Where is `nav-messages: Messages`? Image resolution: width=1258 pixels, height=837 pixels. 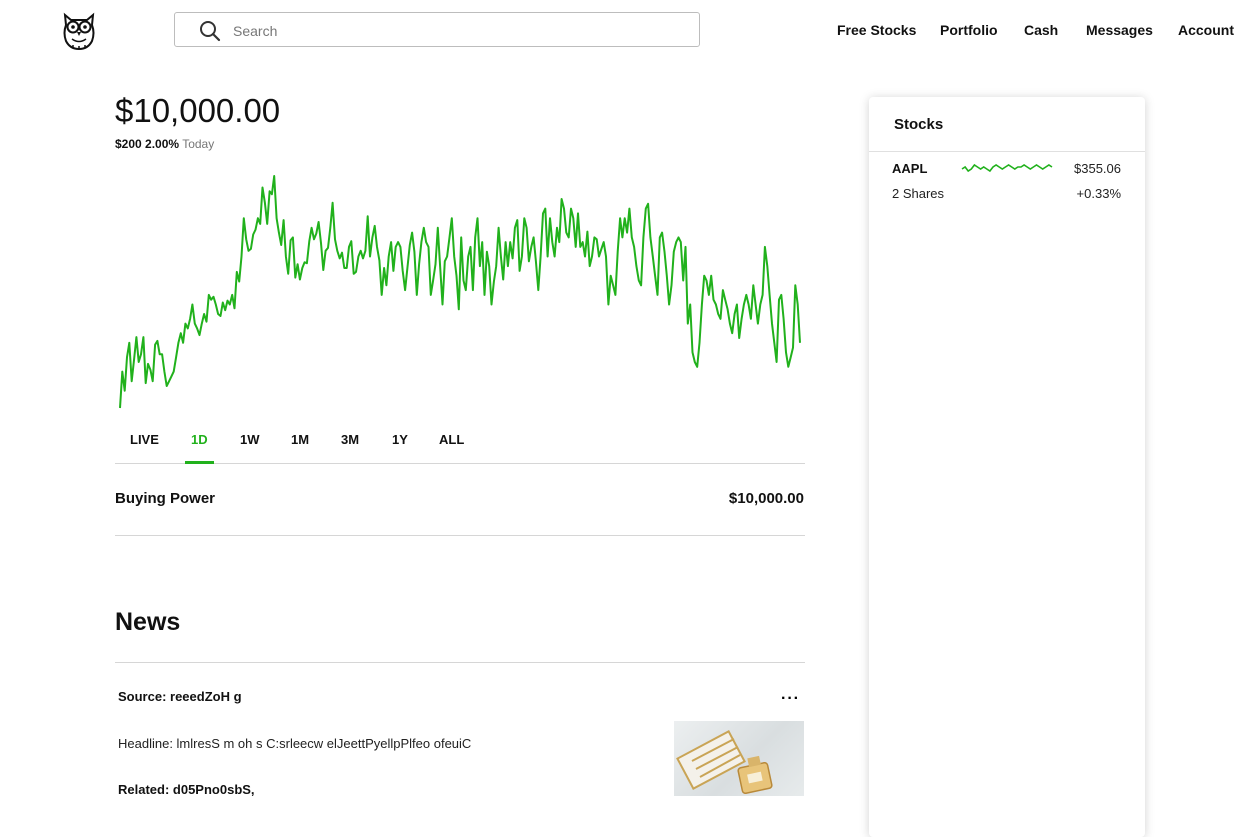 nav-messages: Messages is located at coordinates (1119, 30).